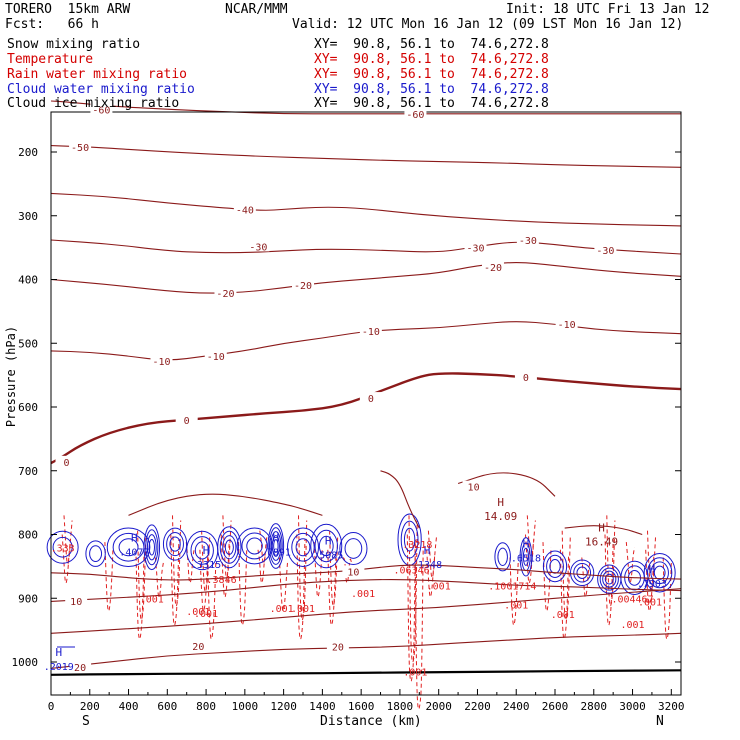 This screenshot has height=740, width=740. I want to click on x-tick-label: 2600, so click(555, 706).